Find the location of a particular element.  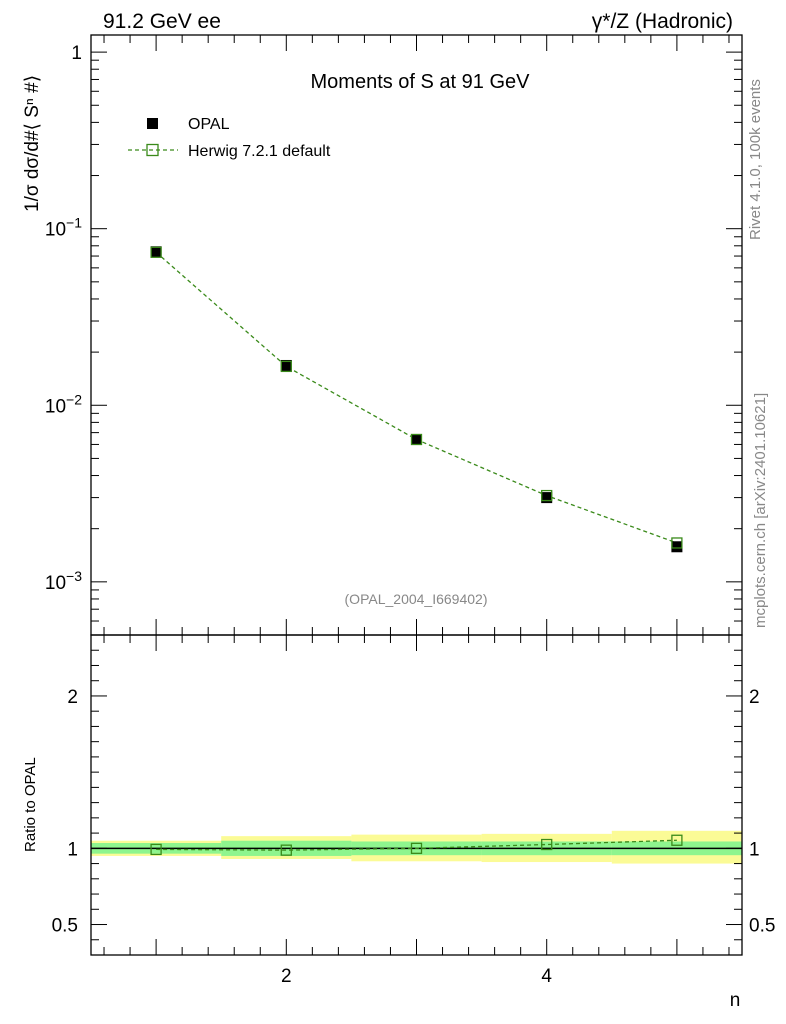

ratio-tick-label-right: 0.5 is located at coordinates (762, 926).